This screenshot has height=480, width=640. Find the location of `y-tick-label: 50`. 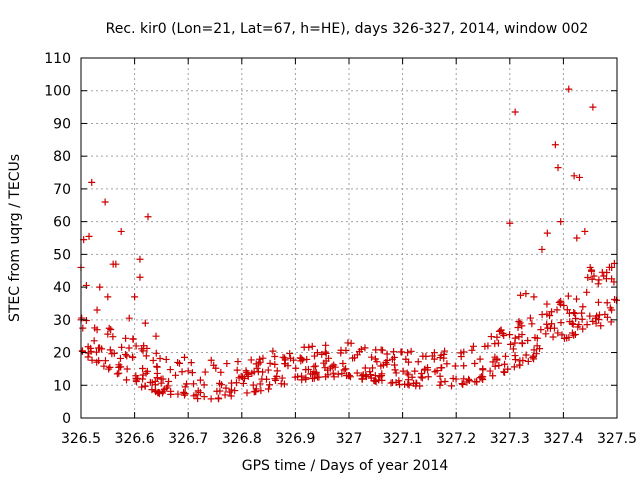

y-tick-label: 50 is located at coordinates (62, 255).